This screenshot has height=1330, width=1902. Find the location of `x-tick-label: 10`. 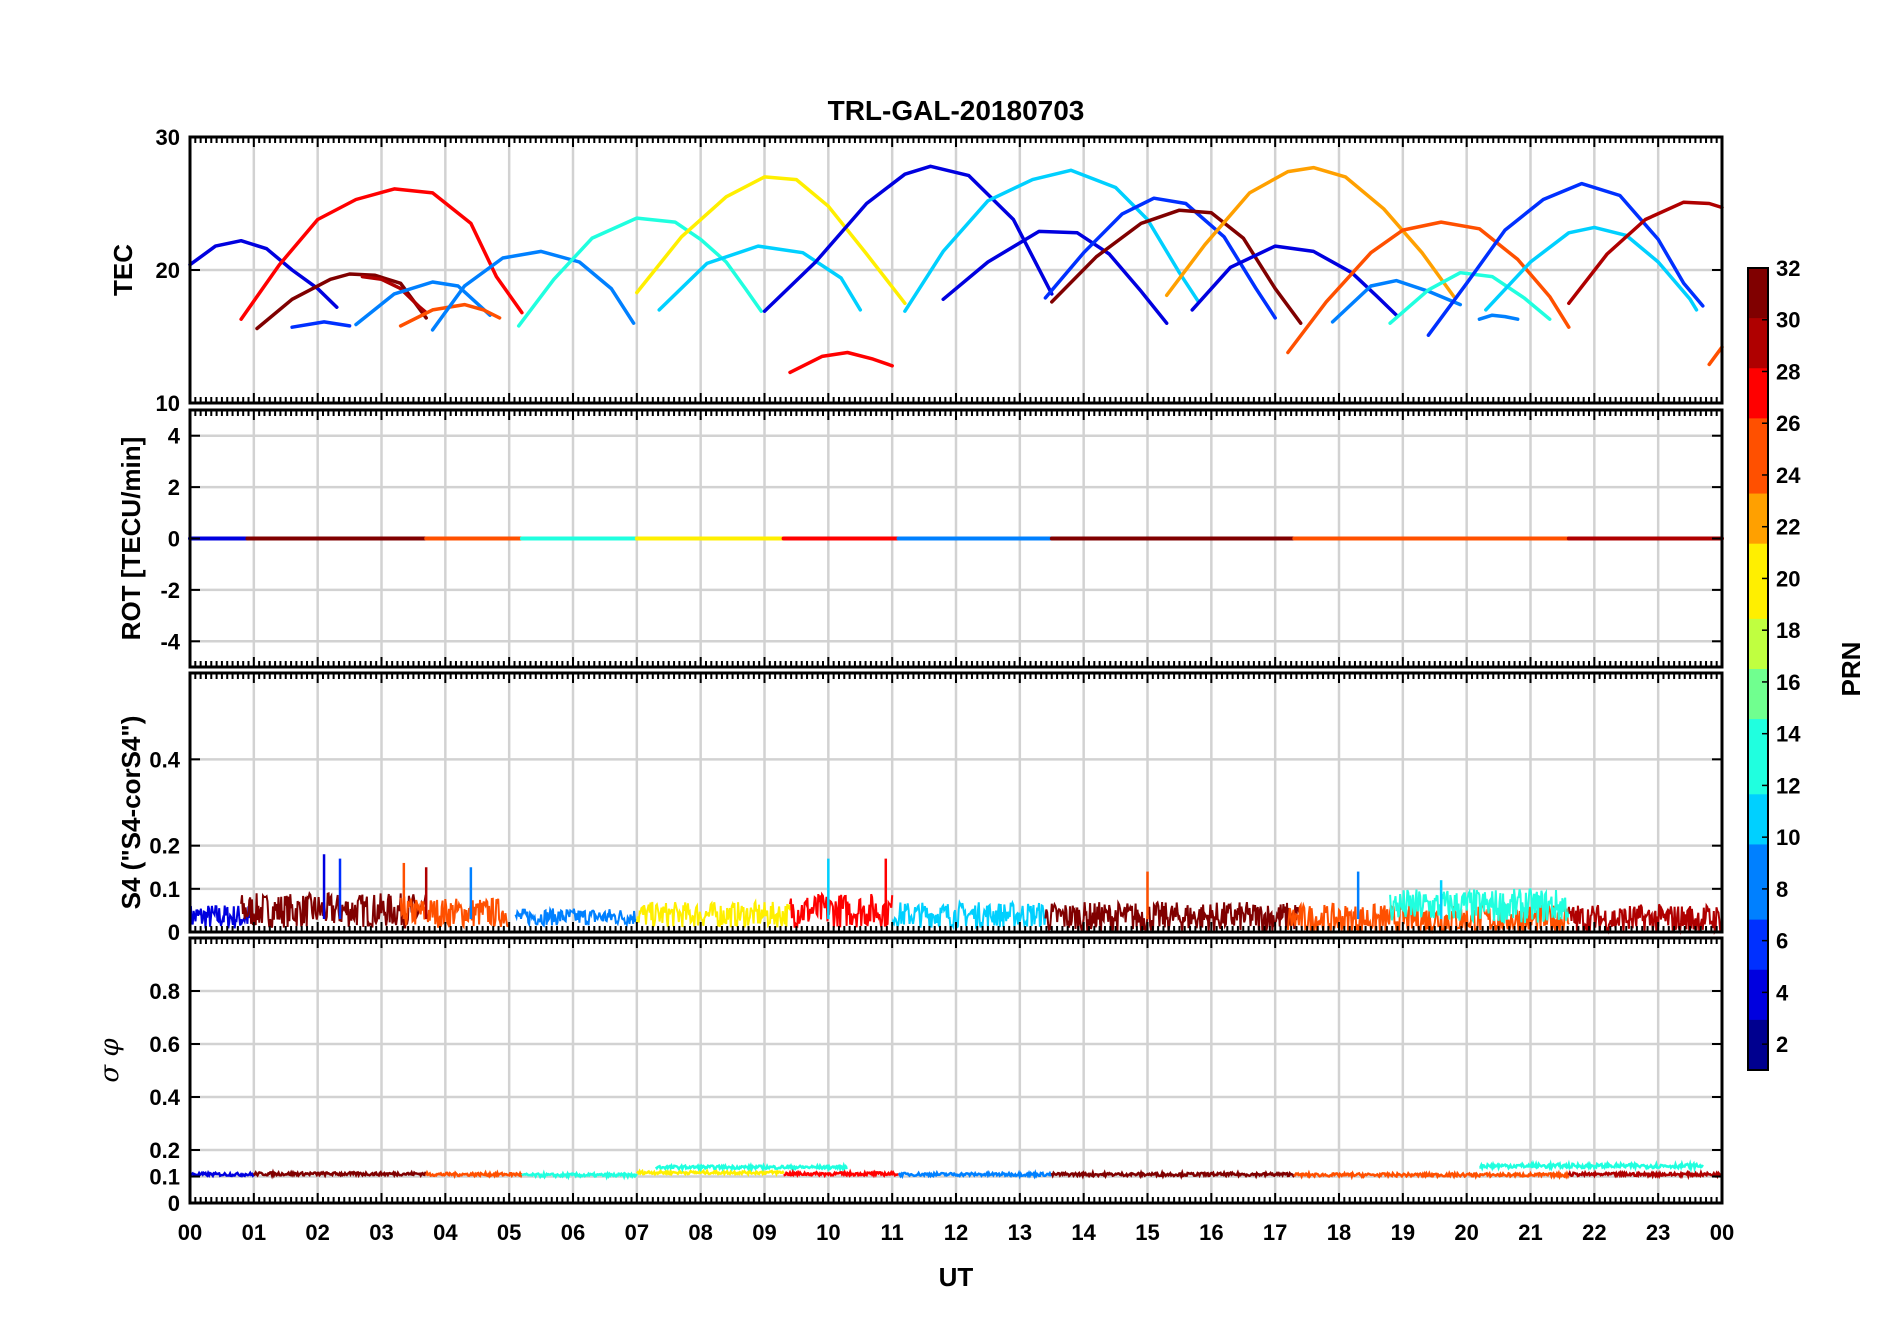

x-tick-label: 10 is located at coordinates (828, 1232).